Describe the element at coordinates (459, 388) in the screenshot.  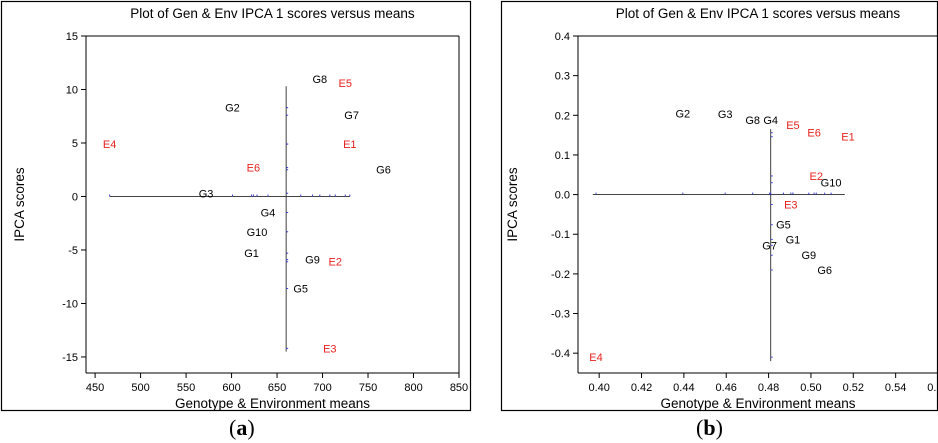
I see `x-tick-label: 850` at that location.